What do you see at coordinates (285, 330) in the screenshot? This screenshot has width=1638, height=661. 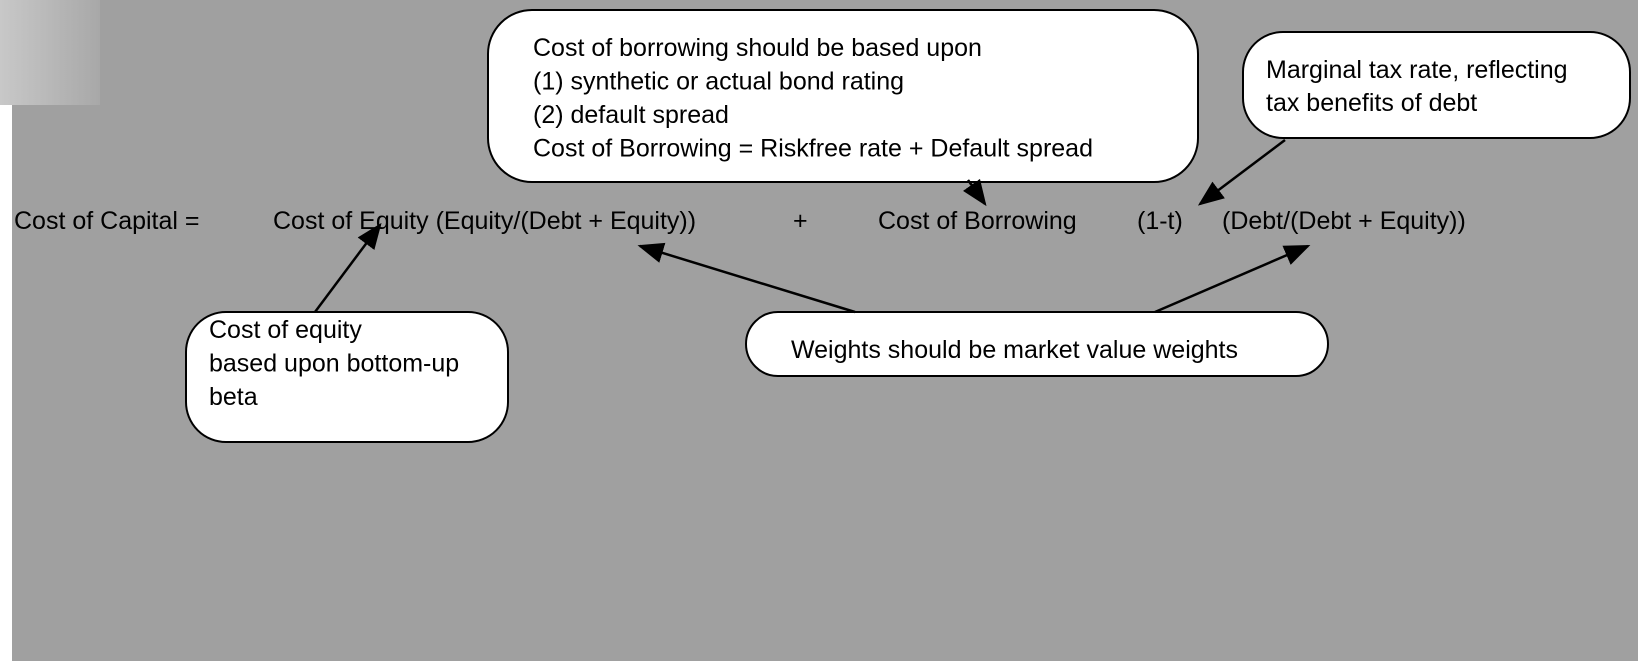 I see `callout-line: Cost of equity` at bounding box center [285, 330].